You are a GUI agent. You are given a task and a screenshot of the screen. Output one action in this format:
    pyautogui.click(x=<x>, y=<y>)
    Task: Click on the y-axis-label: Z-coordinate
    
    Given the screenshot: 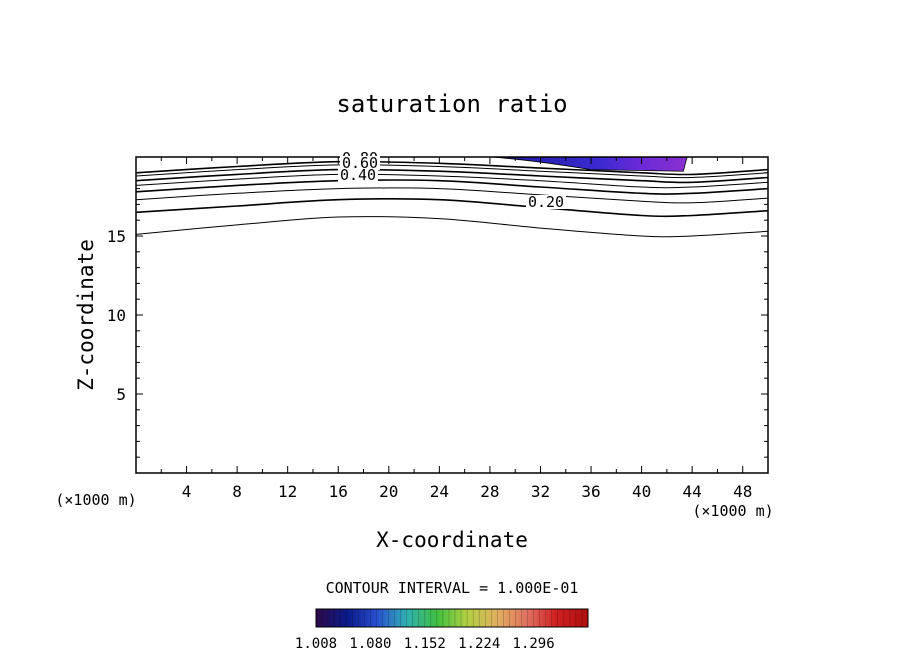 What is the action you would take?
    pyautogui.click(x=86, y=315)
    